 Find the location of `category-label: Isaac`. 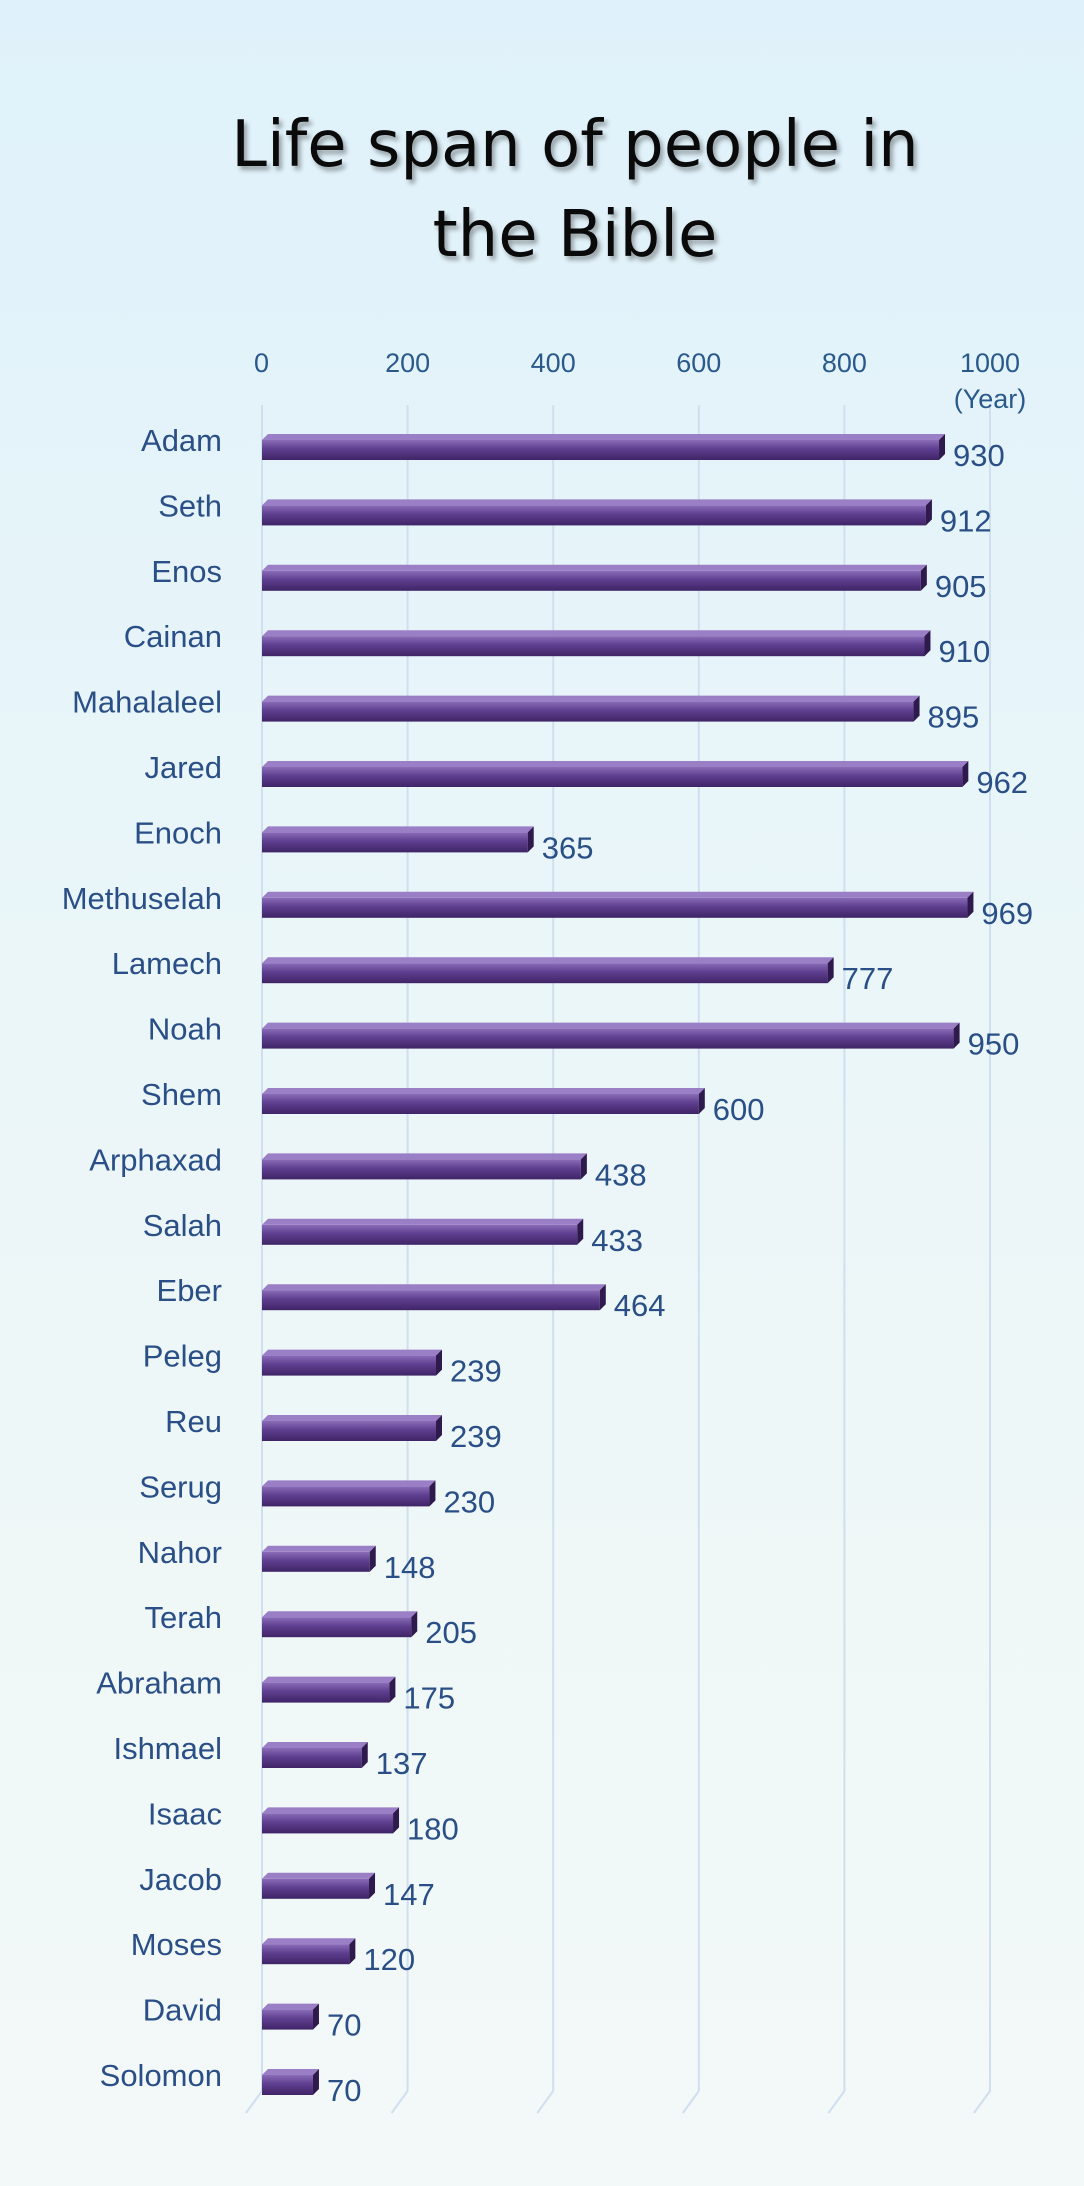

category-label: Isaac is located at coordinates (185, 1813).